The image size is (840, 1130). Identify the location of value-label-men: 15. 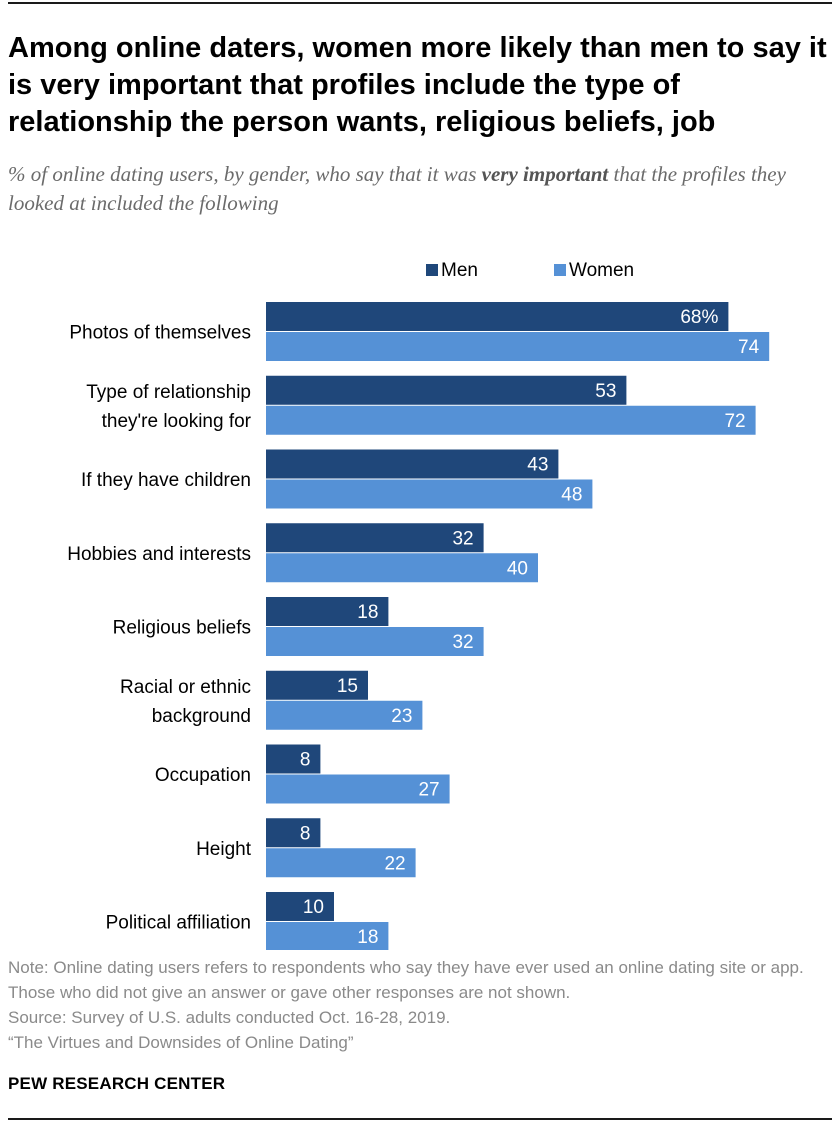
(347, 686).